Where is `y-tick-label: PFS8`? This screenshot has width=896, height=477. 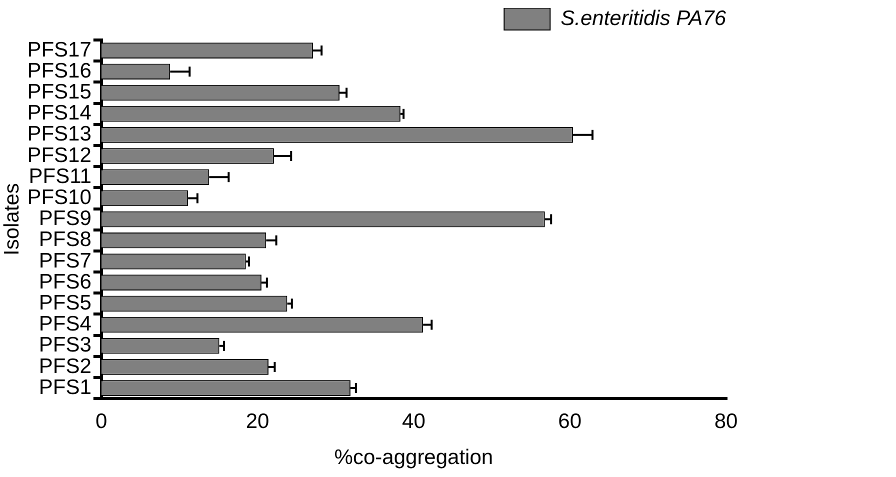 y-tick-label: PFS8 is located at coordinates (65, 240).